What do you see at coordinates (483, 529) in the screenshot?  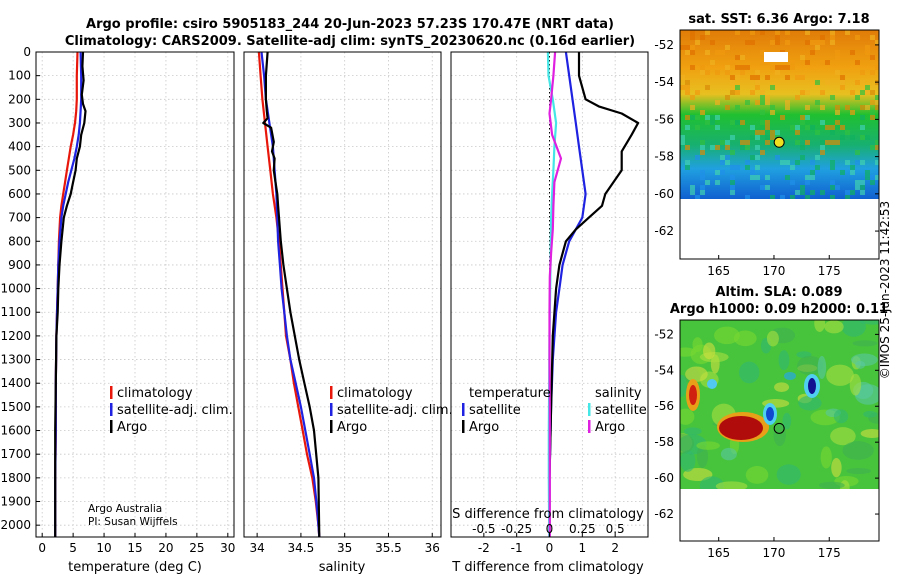 I see `s-tick-label: -0.5` at bounding box center [483, 529].